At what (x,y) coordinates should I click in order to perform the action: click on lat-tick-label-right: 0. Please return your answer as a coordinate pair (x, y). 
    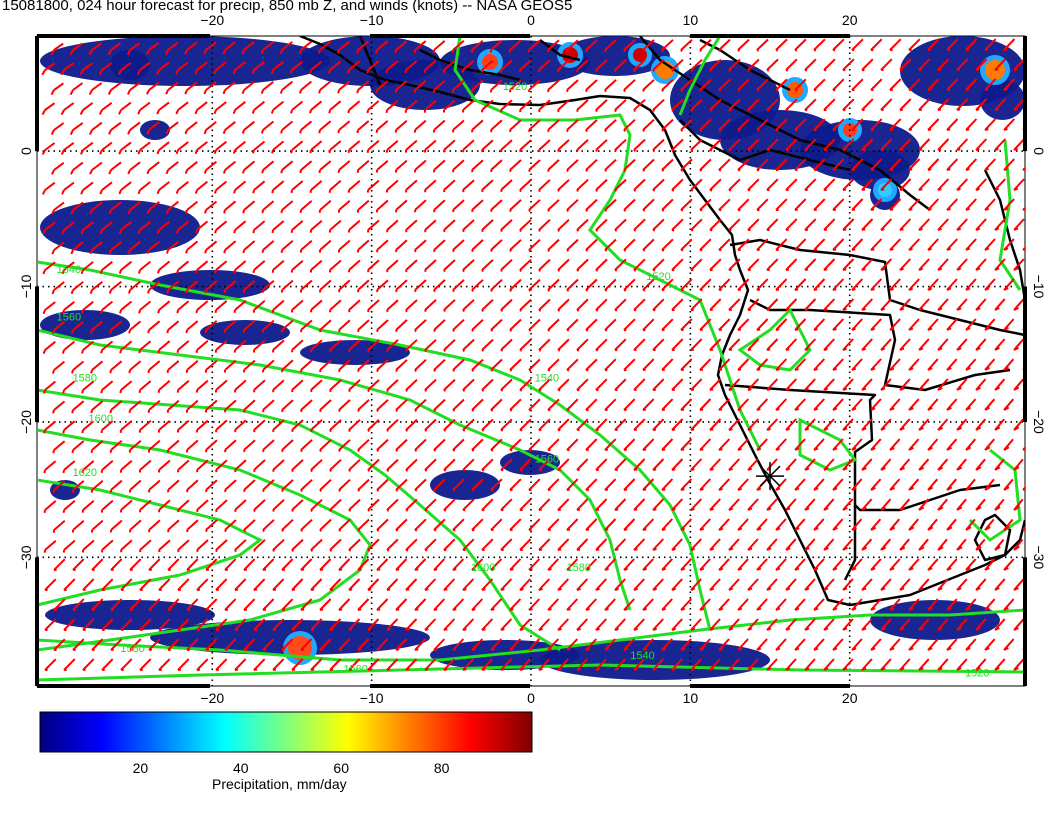
    Looking at the image, I should click on (1039, 151).